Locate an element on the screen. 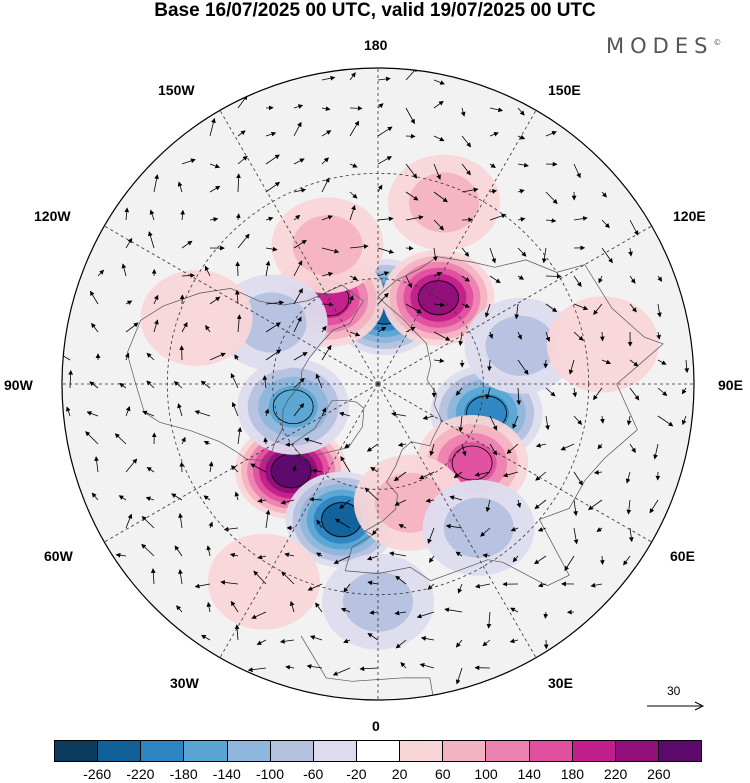 The image size is (750, 783). logo-text: MODES is located at coordinates (660, 46).